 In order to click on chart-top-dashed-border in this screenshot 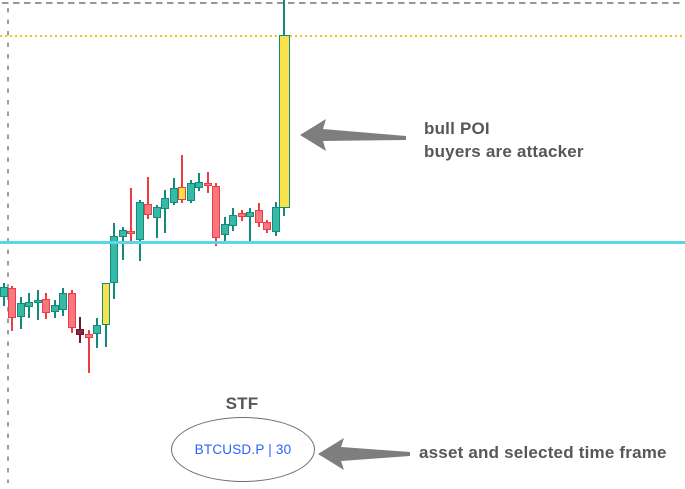, I will do `click(342, 3)`.